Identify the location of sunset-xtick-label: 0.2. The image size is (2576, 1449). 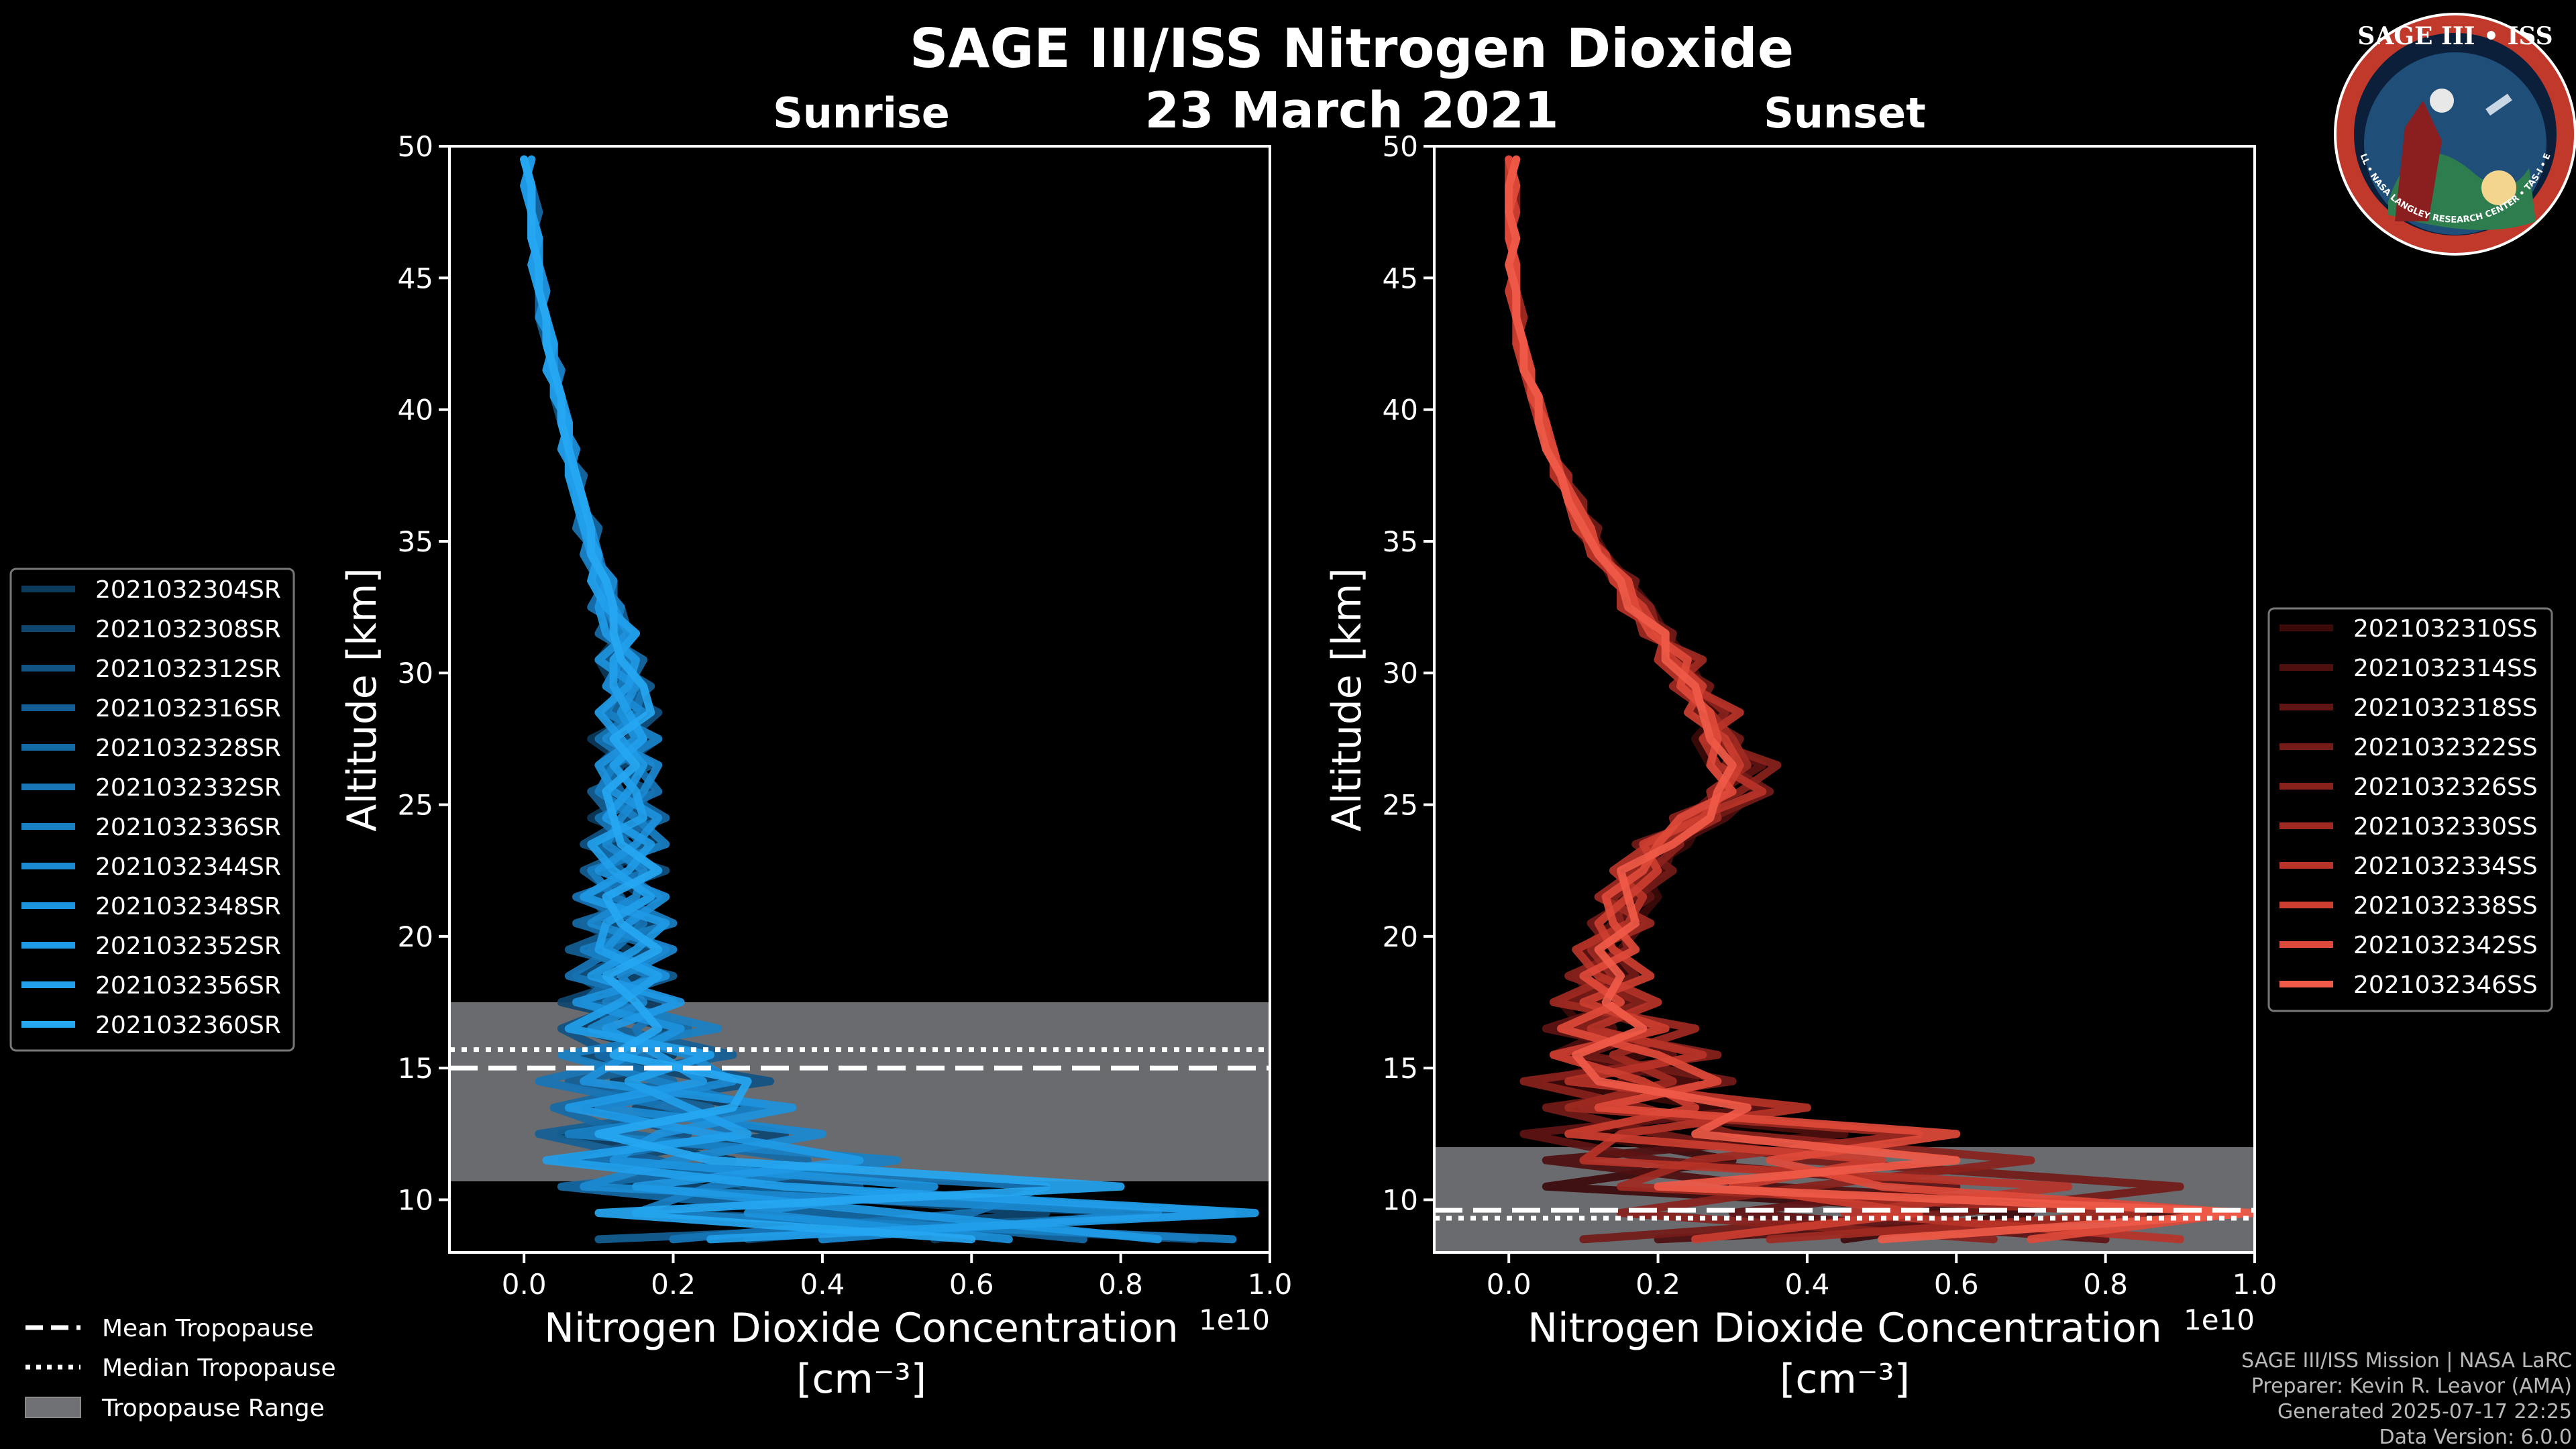
(1657, 1284).